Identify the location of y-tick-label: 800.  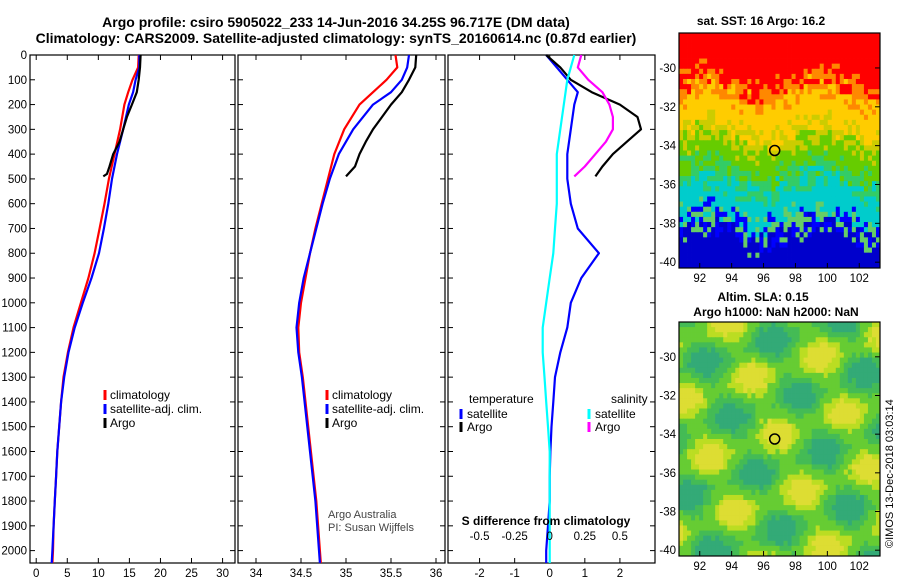
(17, 254).